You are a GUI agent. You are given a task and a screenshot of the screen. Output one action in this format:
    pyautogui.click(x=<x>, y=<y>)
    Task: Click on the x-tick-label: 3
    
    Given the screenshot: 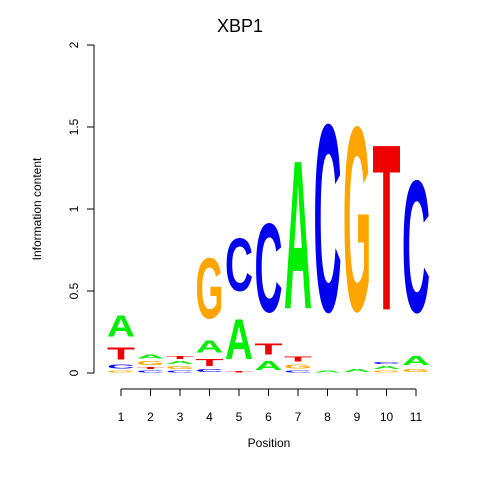 What is the action you would take?
    pyautogui.click(x=180, y=417)
    